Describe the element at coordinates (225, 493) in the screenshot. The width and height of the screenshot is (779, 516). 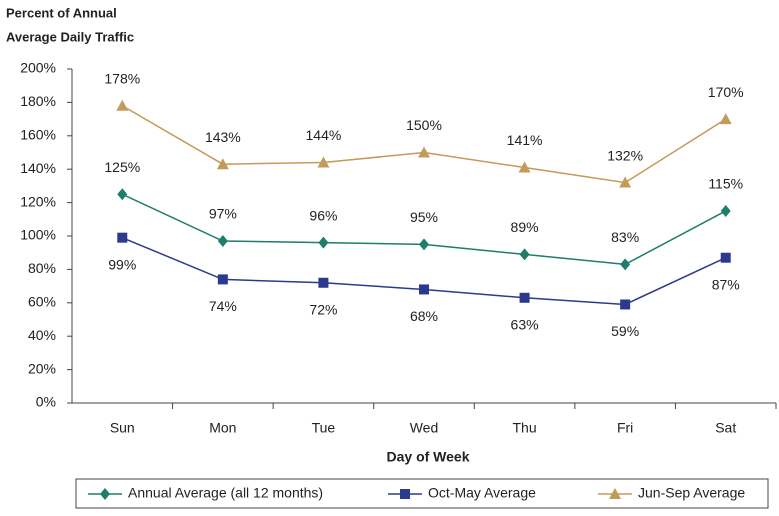
I see `legend-label: Annual Average (all 12 months)` at that location.